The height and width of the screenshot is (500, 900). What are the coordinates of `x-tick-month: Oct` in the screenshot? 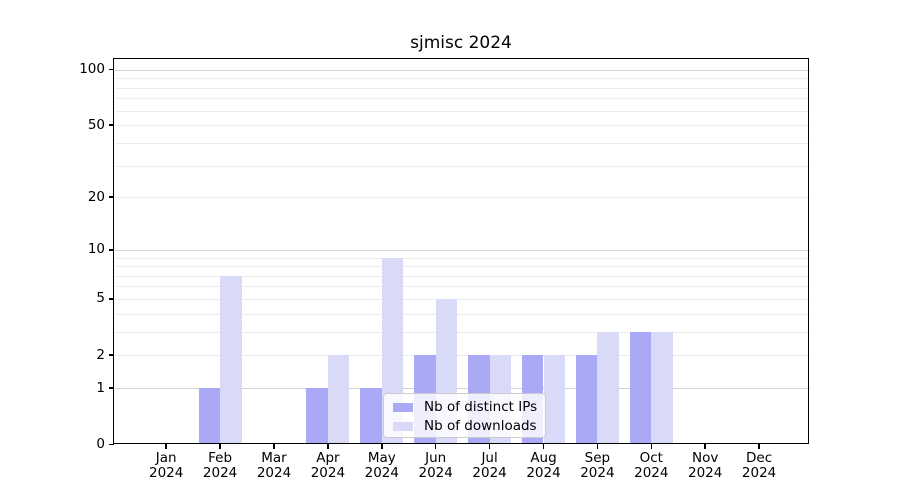 It's located at (651, 457).